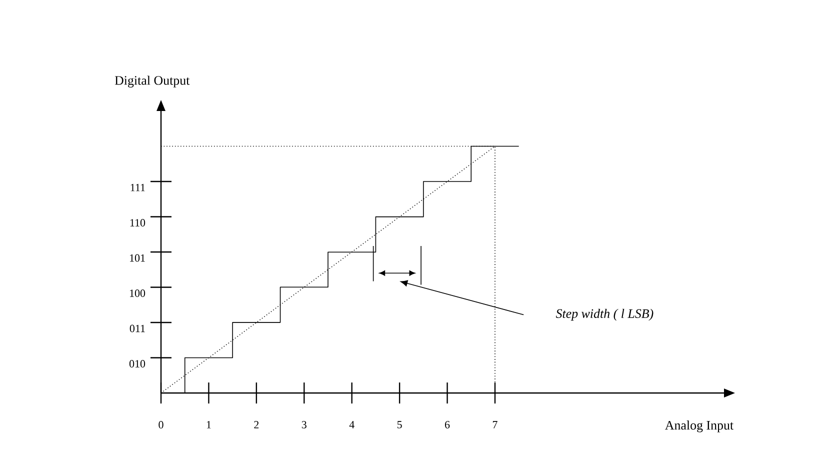 The image size is (828, 457). Describe the element at coordinates (399, 424) in the screenshot. I see `x-tick-label: 5` at that location.